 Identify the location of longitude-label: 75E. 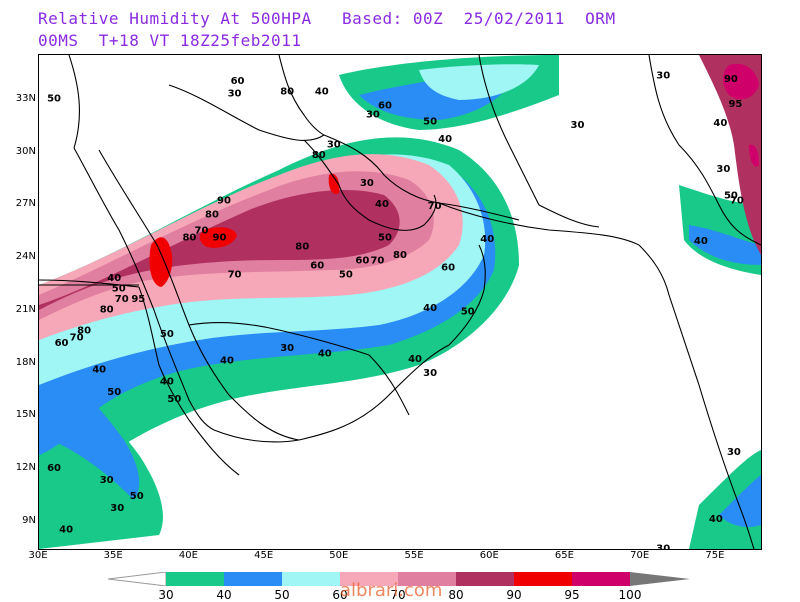
(715, 555).